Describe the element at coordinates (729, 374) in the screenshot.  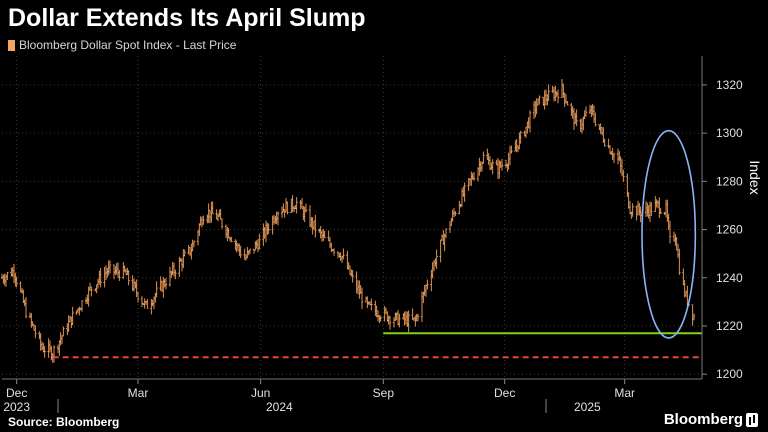
I see `y-tick-label: 1200` at that location.